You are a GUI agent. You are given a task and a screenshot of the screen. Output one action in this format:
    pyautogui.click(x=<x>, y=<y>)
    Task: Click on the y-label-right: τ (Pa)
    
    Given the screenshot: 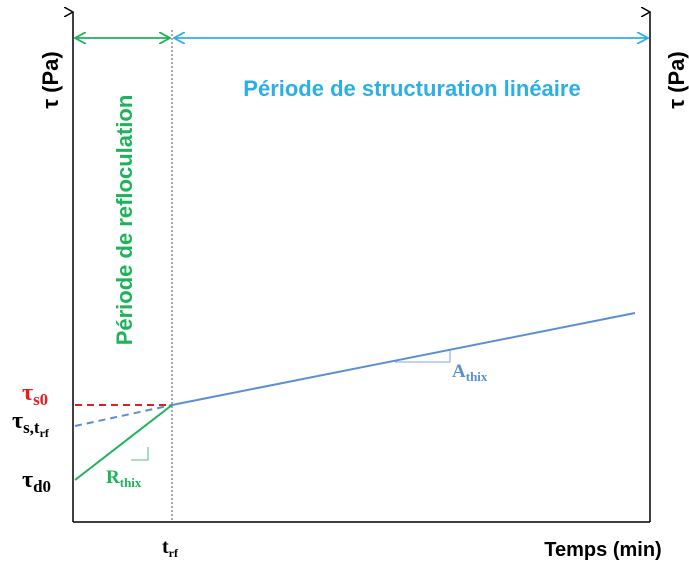 What is the action you would take?
    pyautogui.click(x=676, y=80)
    